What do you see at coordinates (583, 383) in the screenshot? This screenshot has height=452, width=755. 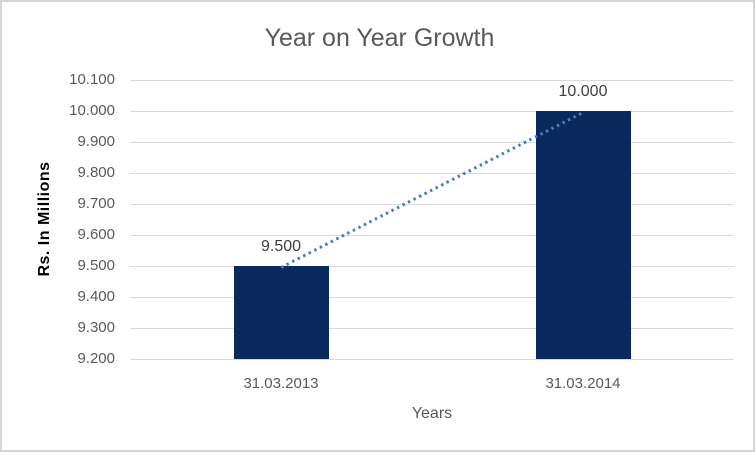 I see `x-category-label: 31.03.2014` at bounding box center [583, 383].